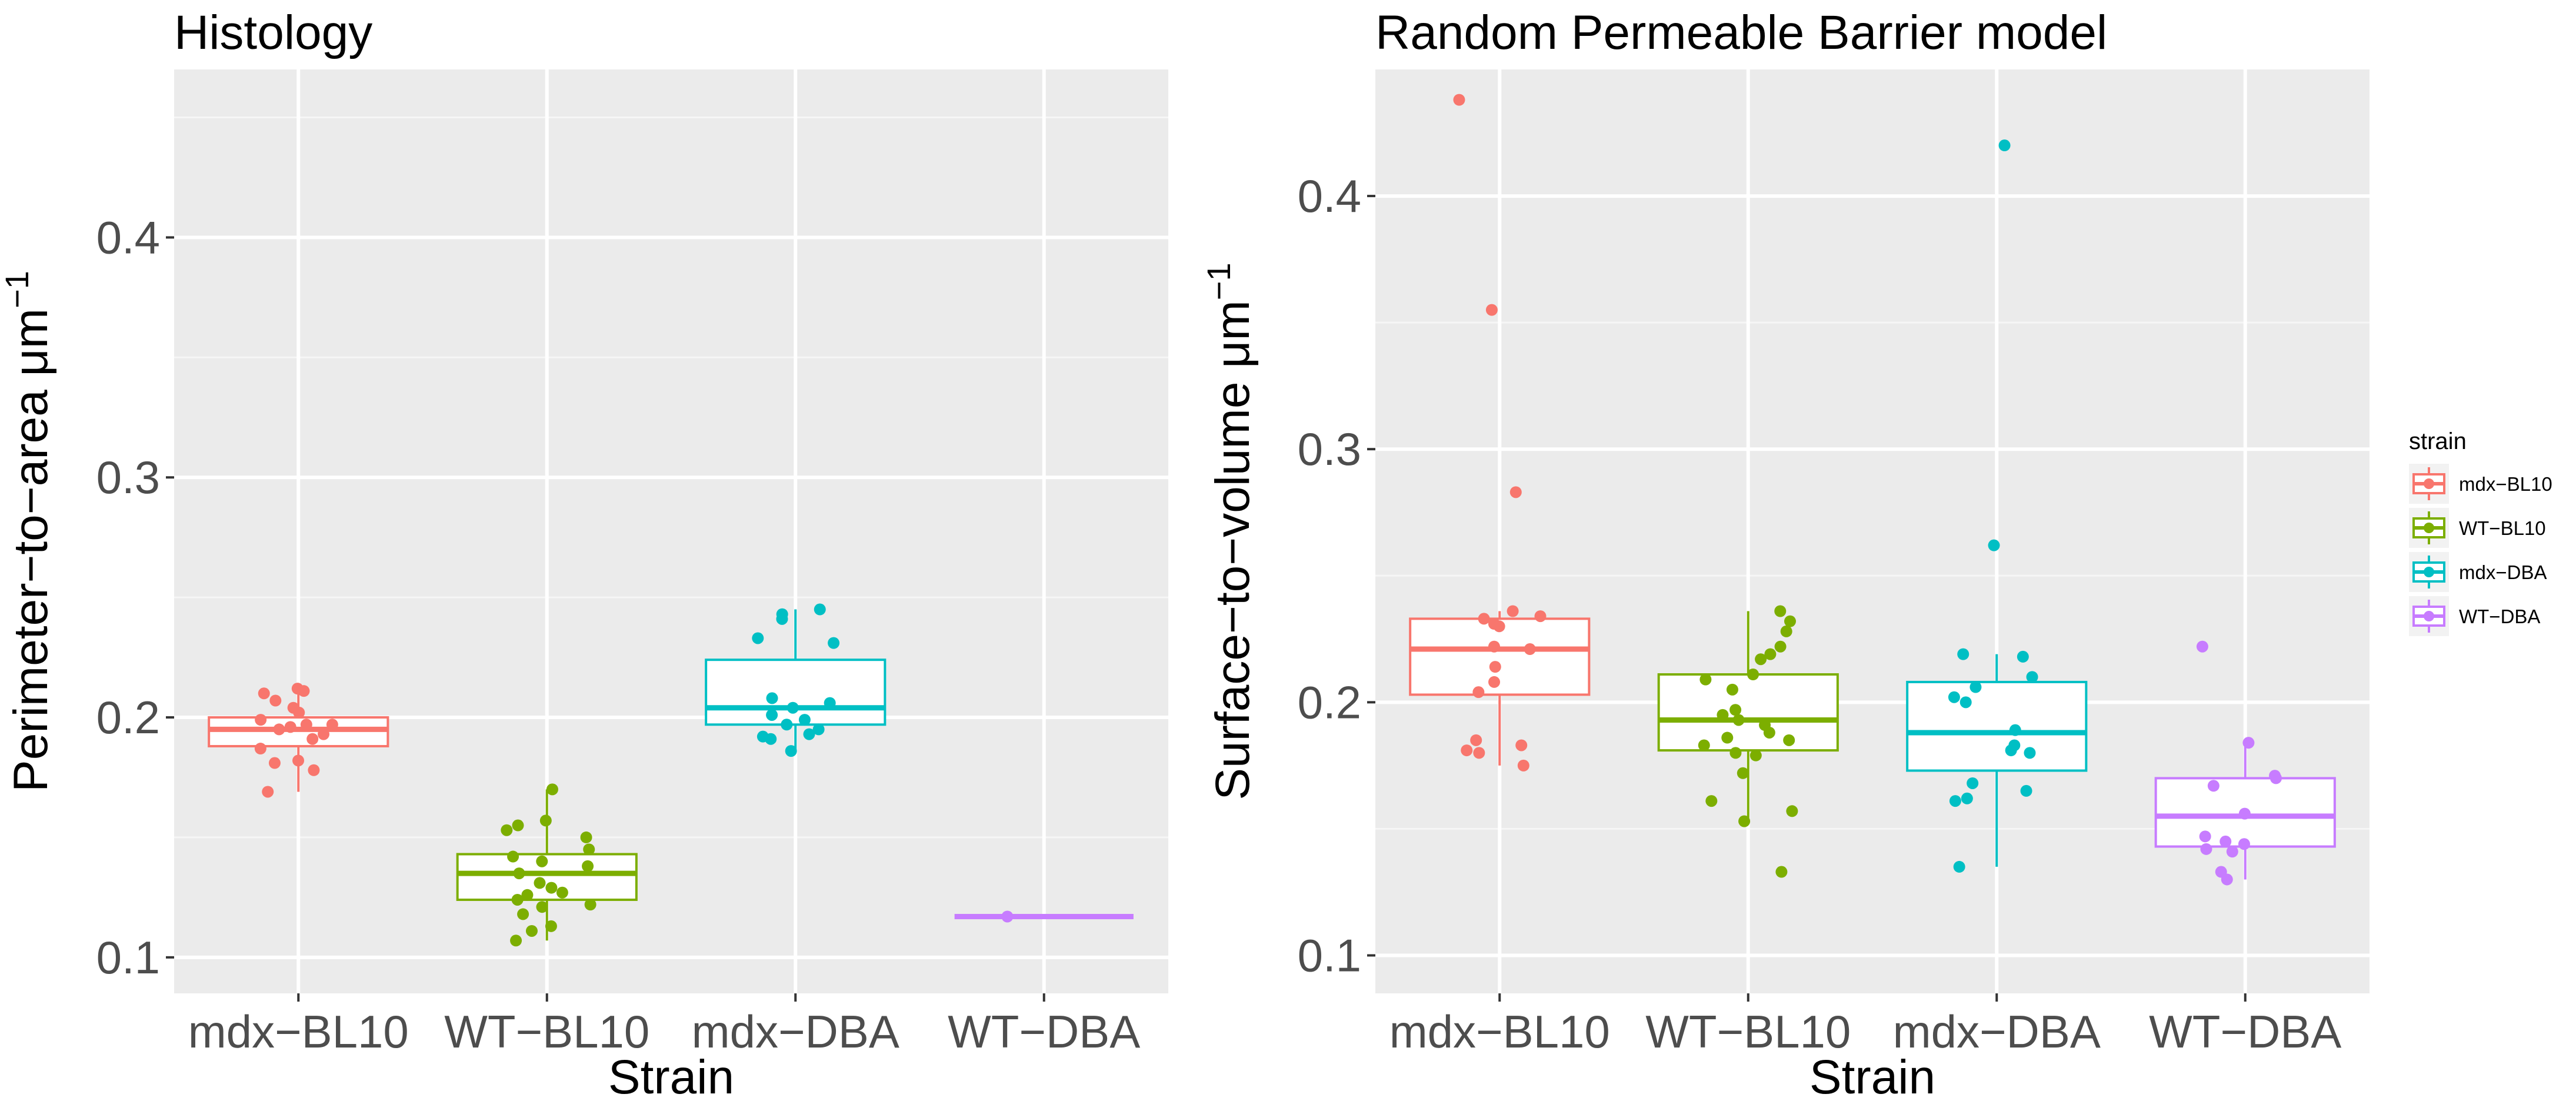  Describe the element at coordinates (1329, 955) in the screenshot. I see `y-tick-label: 0.1` at that location.